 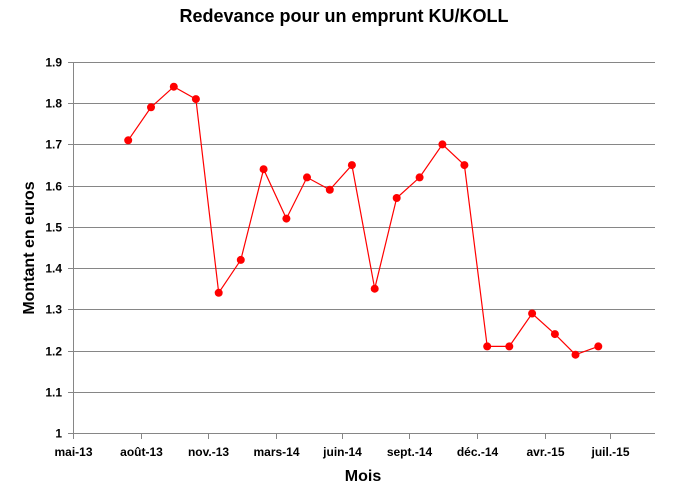 I want to click on x-tick-label: déc.-14, so click(x=478, y=452).